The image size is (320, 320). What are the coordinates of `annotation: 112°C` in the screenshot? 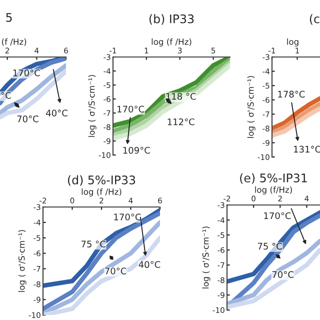 It's located at (181, 122).